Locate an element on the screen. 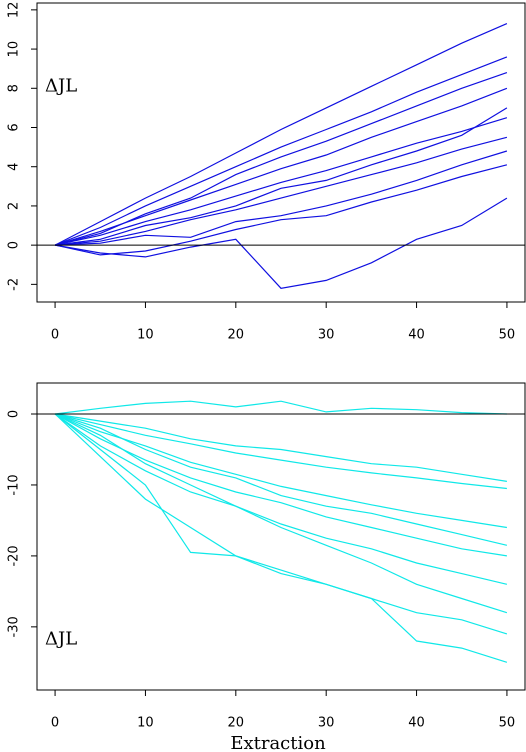 The height and width of the screenshot is (752, 526). y-tick-label: 8 is located at coordinates (14, 88).